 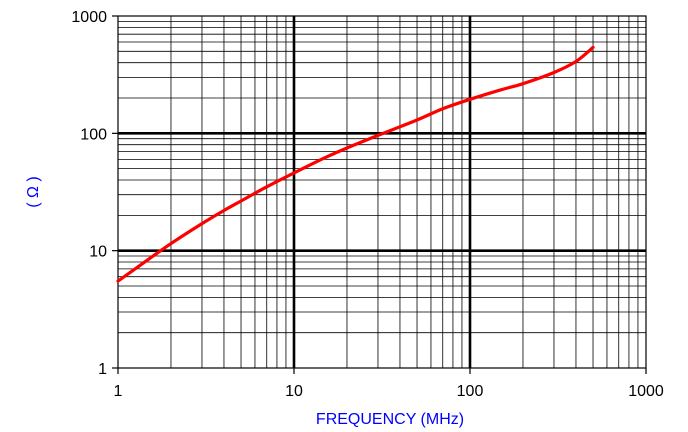 I want to click on x-tick-label: 10, so click(x=294, y=391).